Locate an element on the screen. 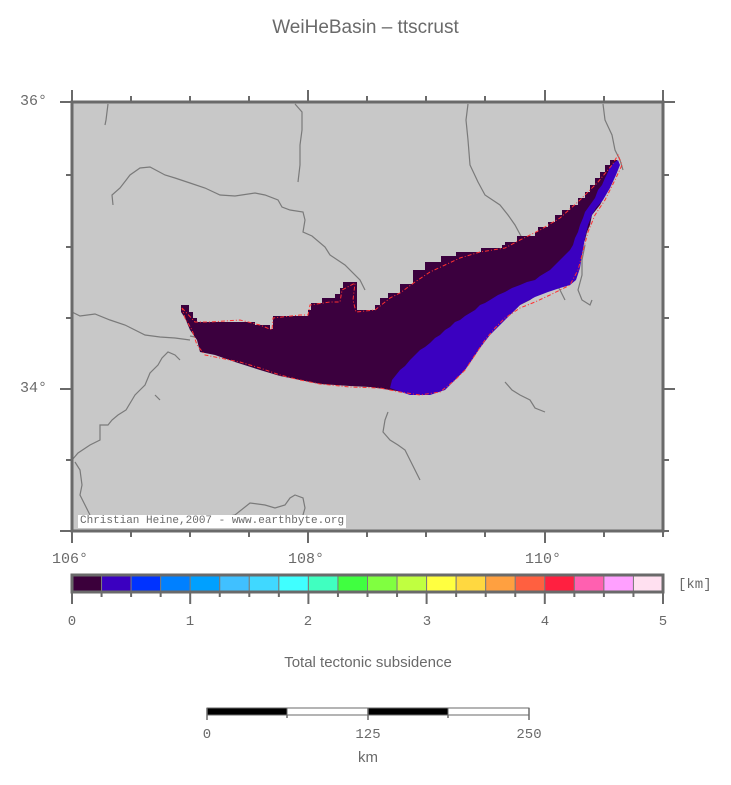  scalebar-label-125: 125 is located at coordinates (368, 735).